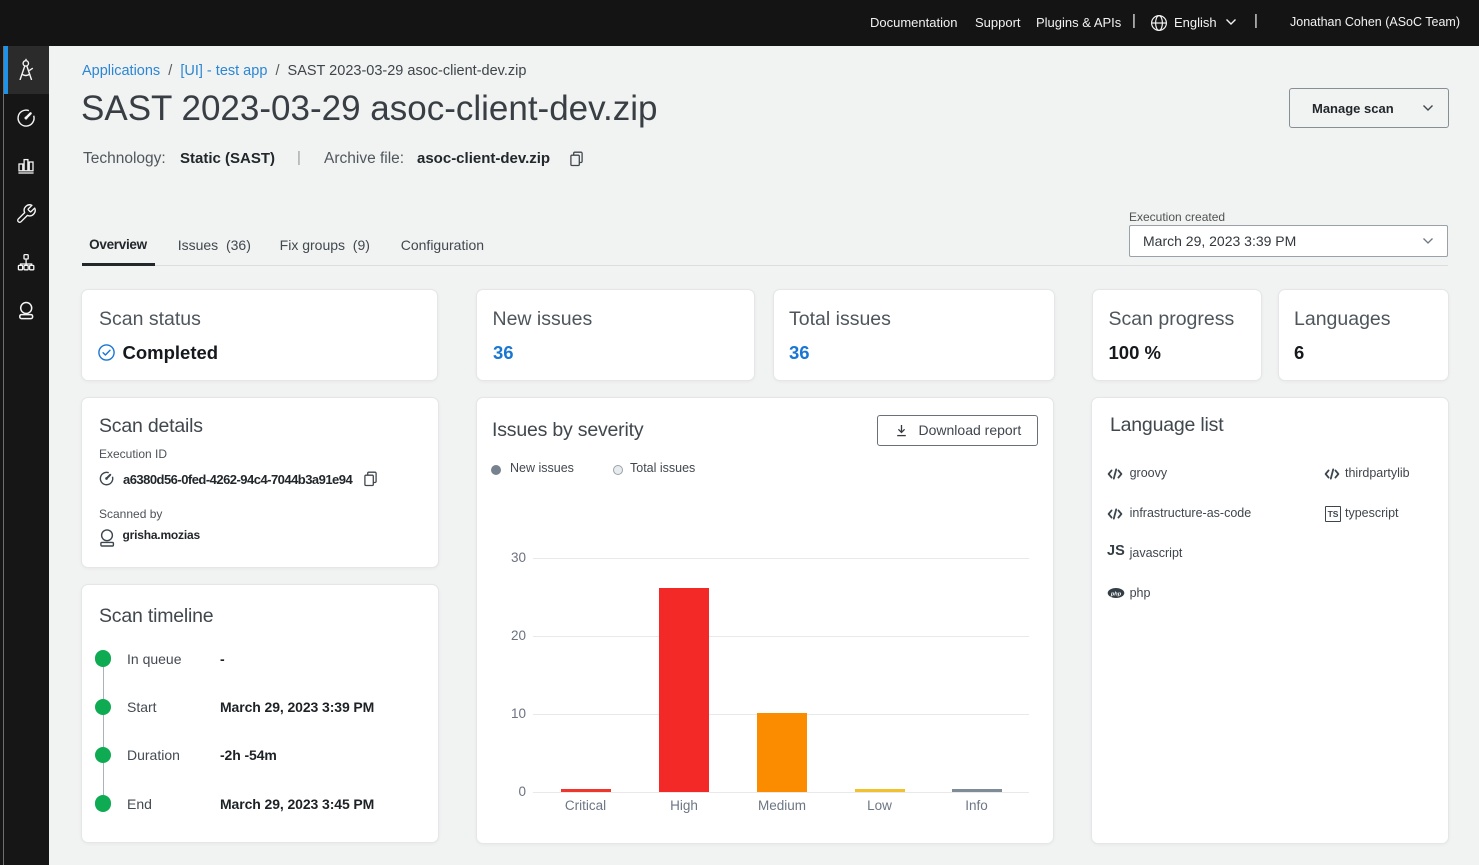  What do you see at coordinates (1116, 594) in the screenshot?
I see `svg-text: php` at bounding box center [1116, 594].